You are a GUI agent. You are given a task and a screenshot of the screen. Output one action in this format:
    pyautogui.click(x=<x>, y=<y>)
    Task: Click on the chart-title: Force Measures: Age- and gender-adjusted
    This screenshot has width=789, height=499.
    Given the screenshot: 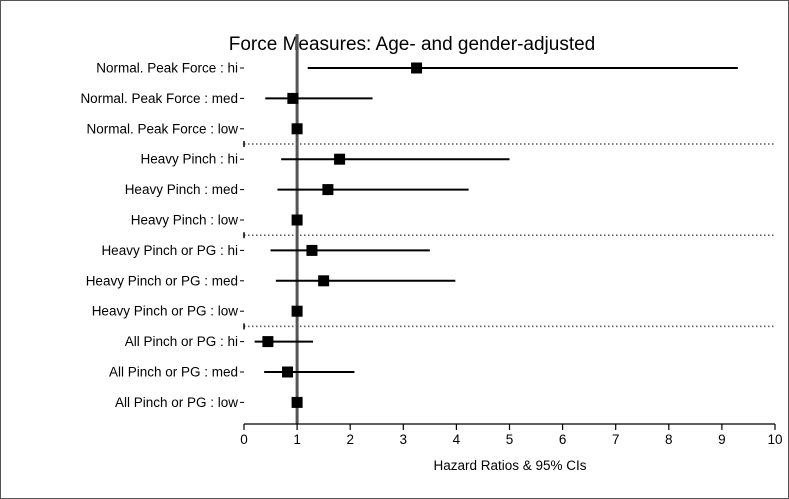 What is the action you would take?
    pyautogui.click(x=412, y=44)
    